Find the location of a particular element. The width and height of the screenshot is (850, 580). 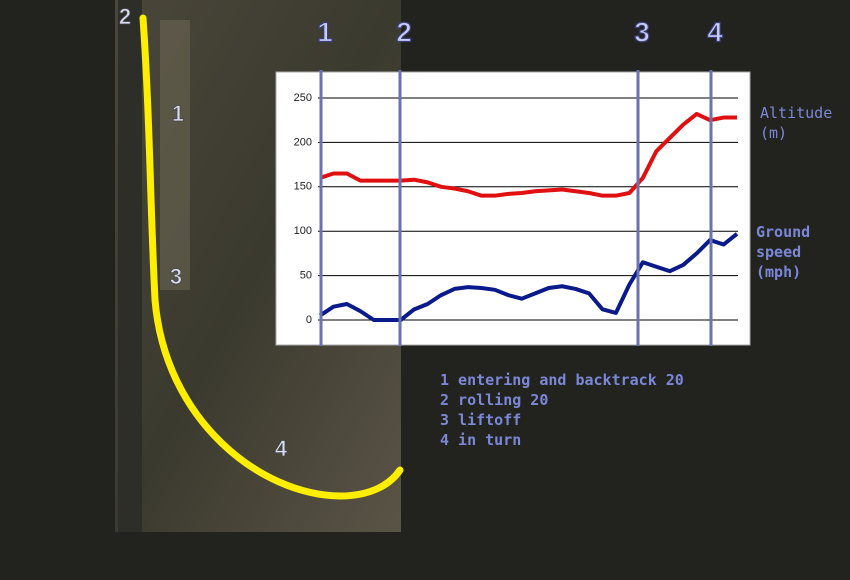

event-label: 2 is located at coordinates (404, 31).